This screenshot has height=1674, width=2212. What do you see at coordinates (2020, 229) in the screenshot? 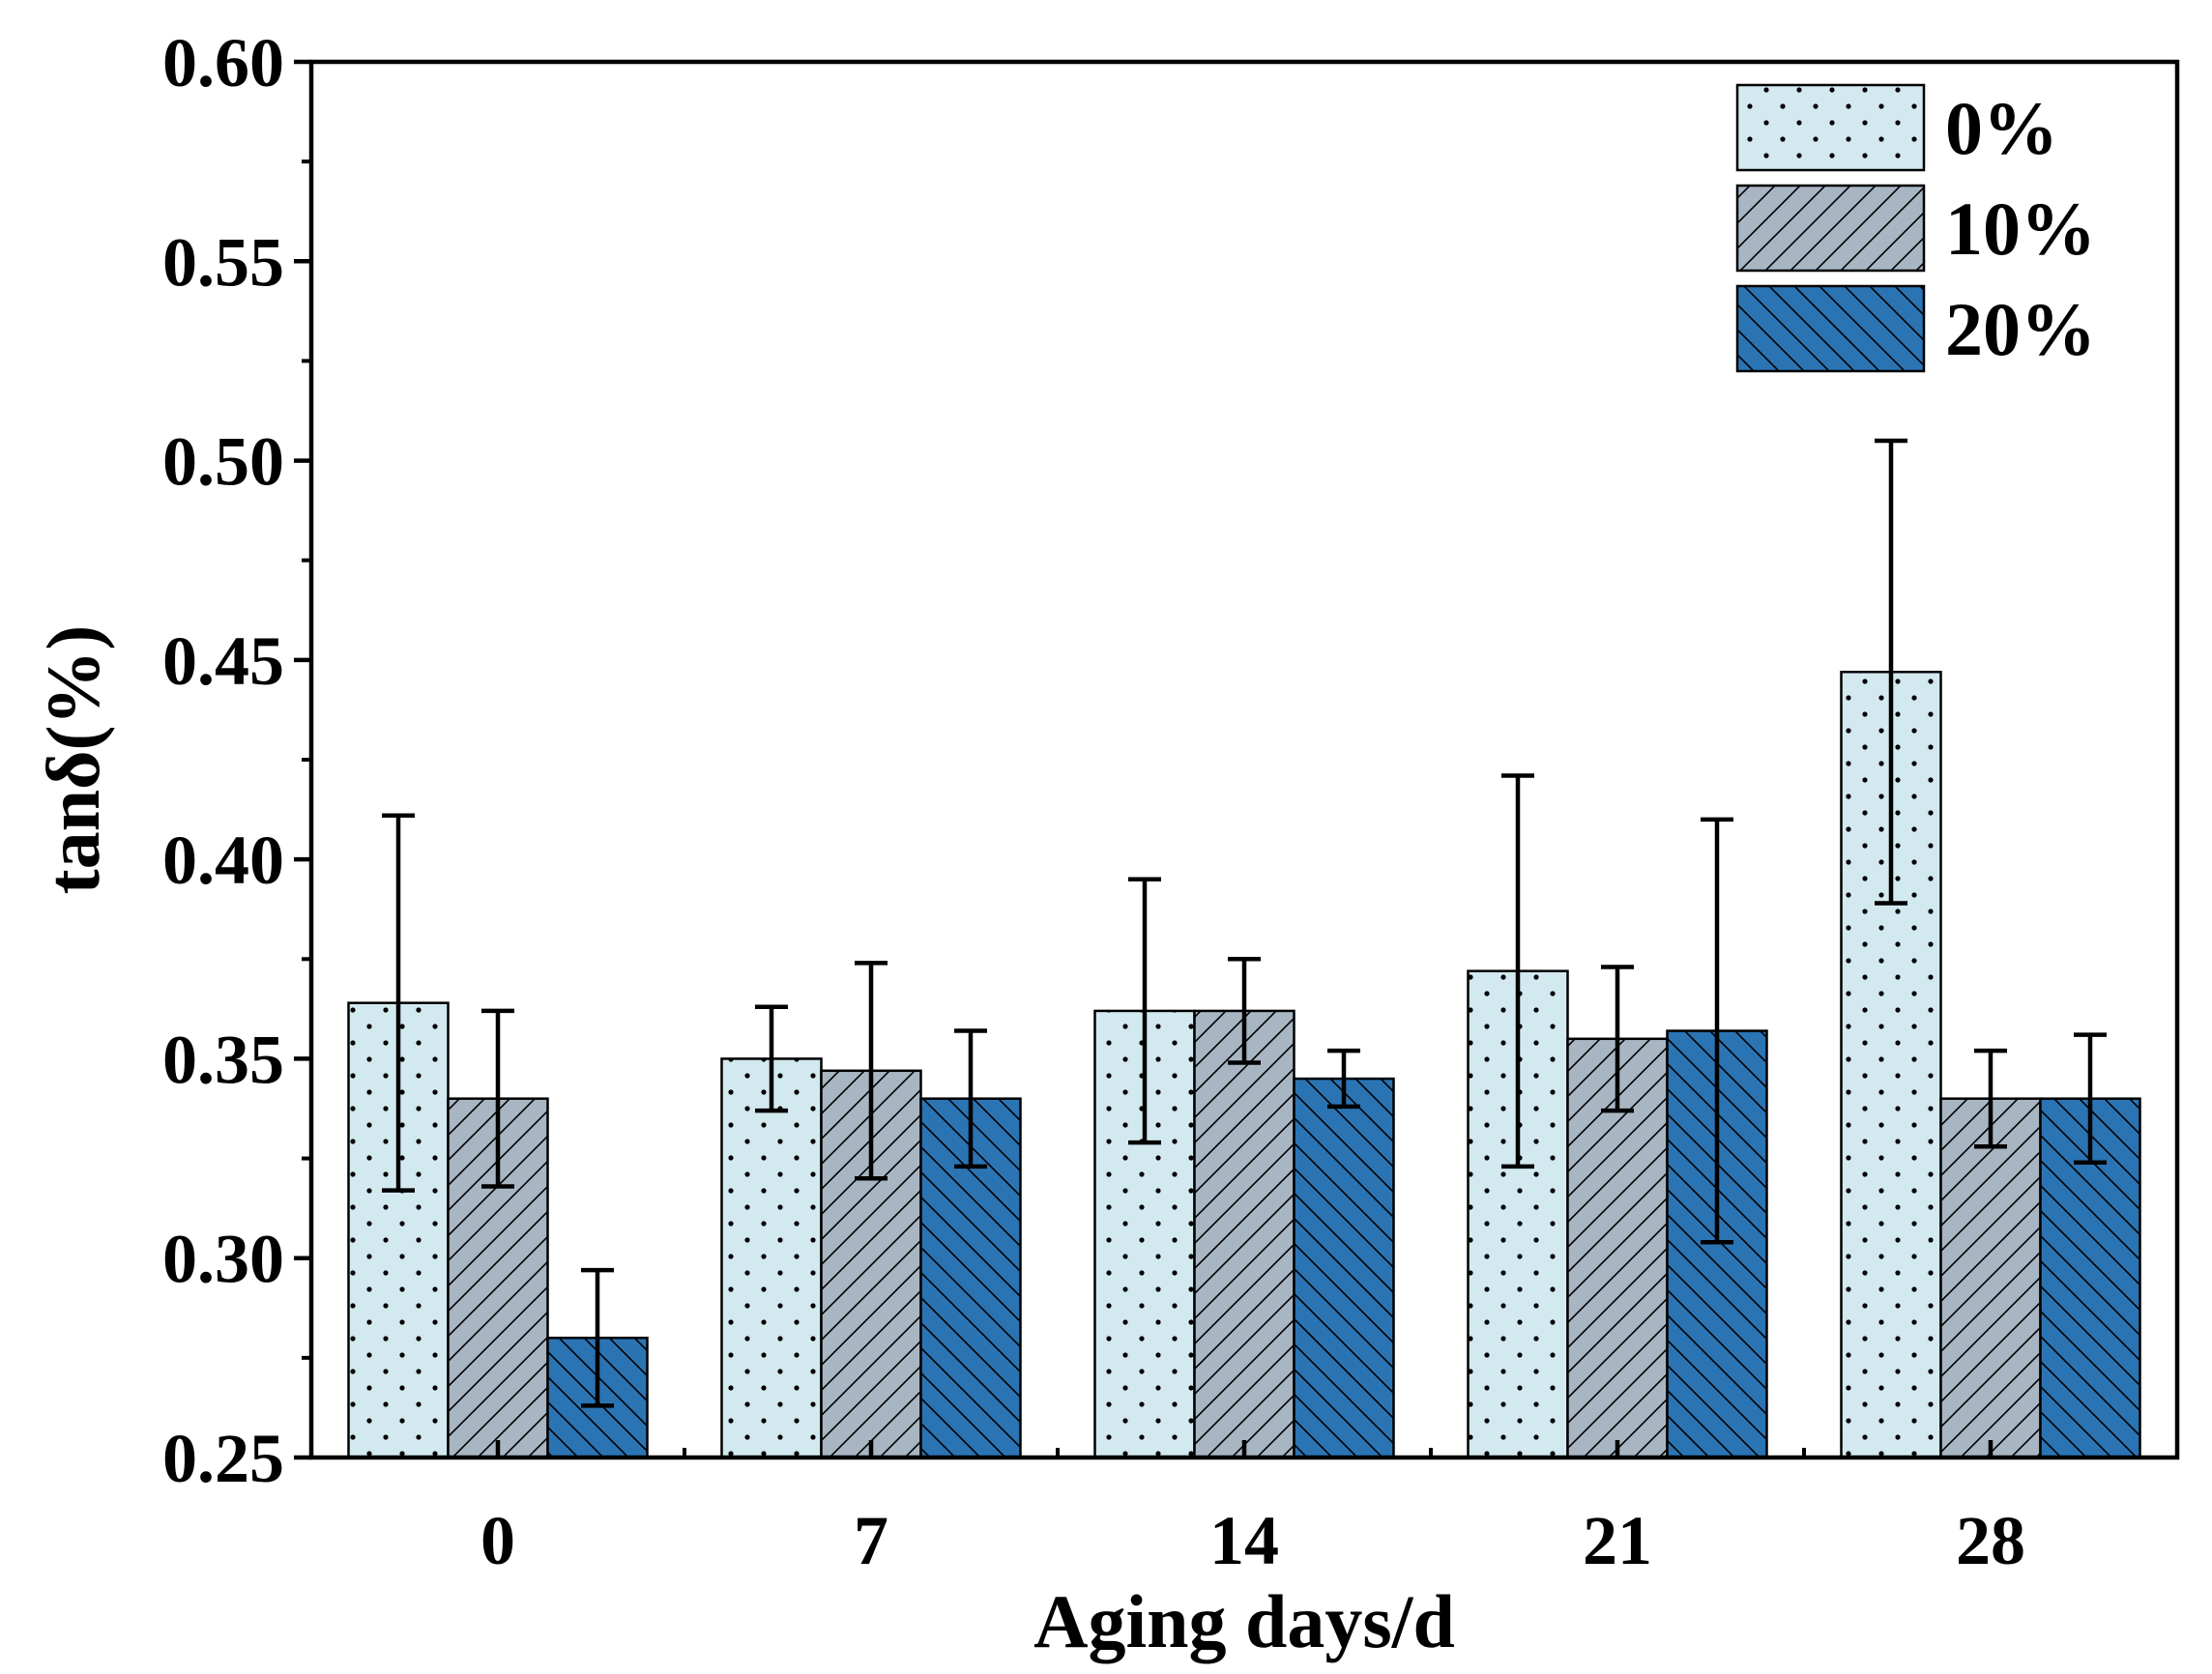
I see `legend-label-10pct: 10%` at bounding box center [2020, 229].